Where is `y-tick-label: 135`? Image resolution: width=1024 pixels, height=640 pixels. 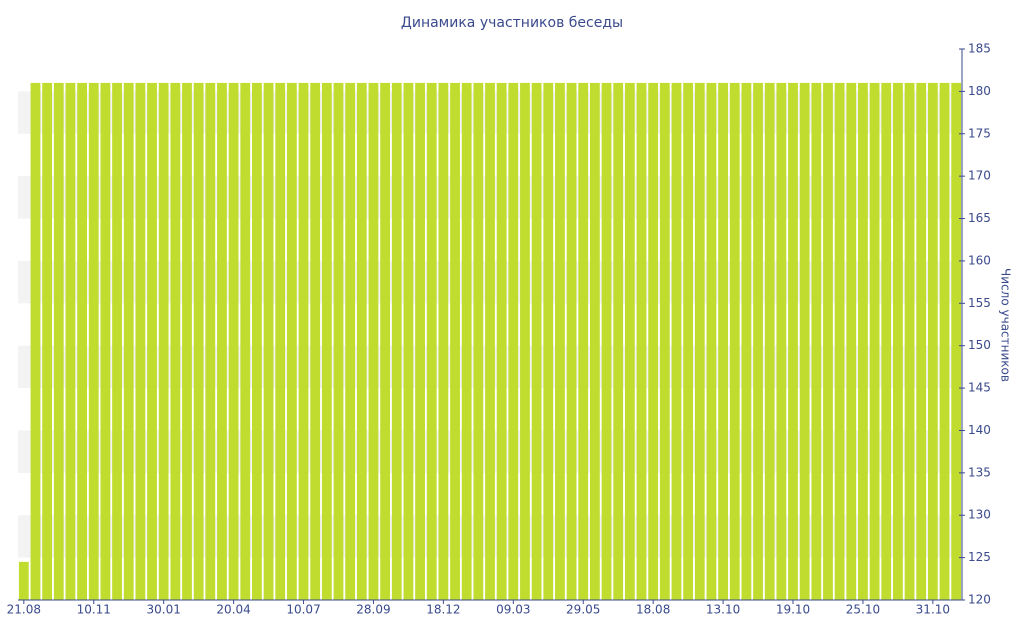
y-tick-label: 135 is located at coordinates (979, 472).